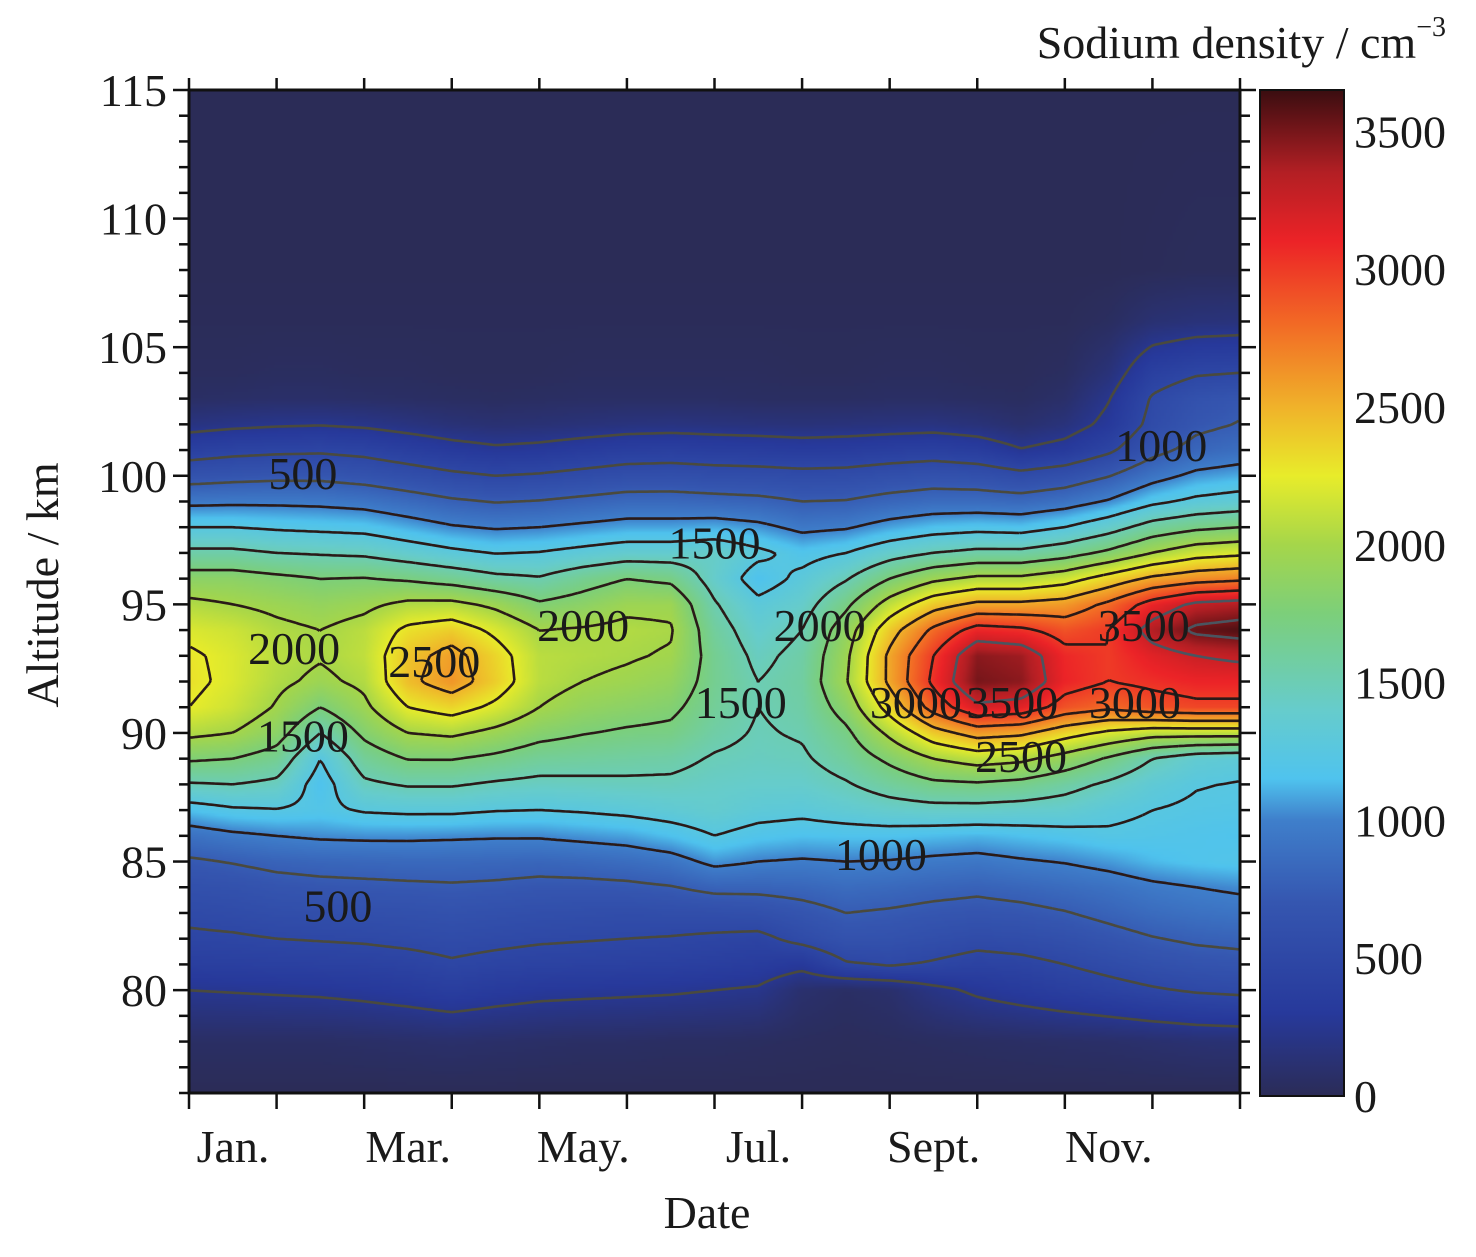  I want to click on x-tick-label: Mar., so click(408, 1146).